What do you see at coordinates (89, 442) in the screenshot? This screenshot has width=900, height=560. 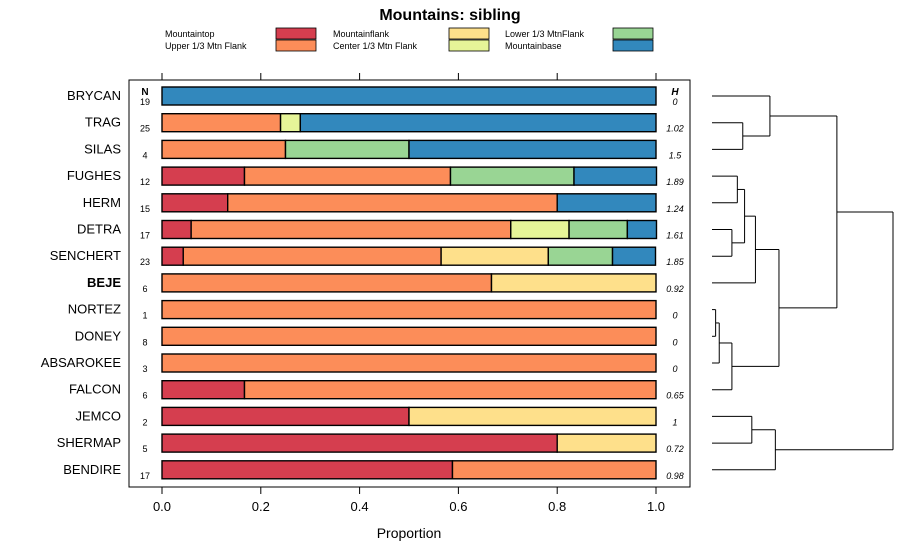 I see `row-label: SHERMAP` at bounding box center [89, 442].